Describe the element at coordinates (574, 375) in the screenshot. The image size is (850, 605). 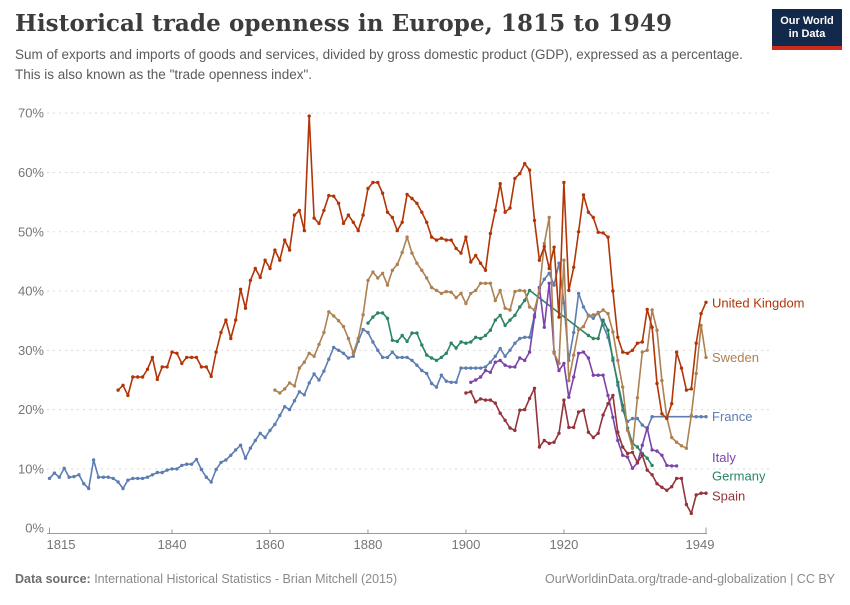
I see `series-italy` at that location.